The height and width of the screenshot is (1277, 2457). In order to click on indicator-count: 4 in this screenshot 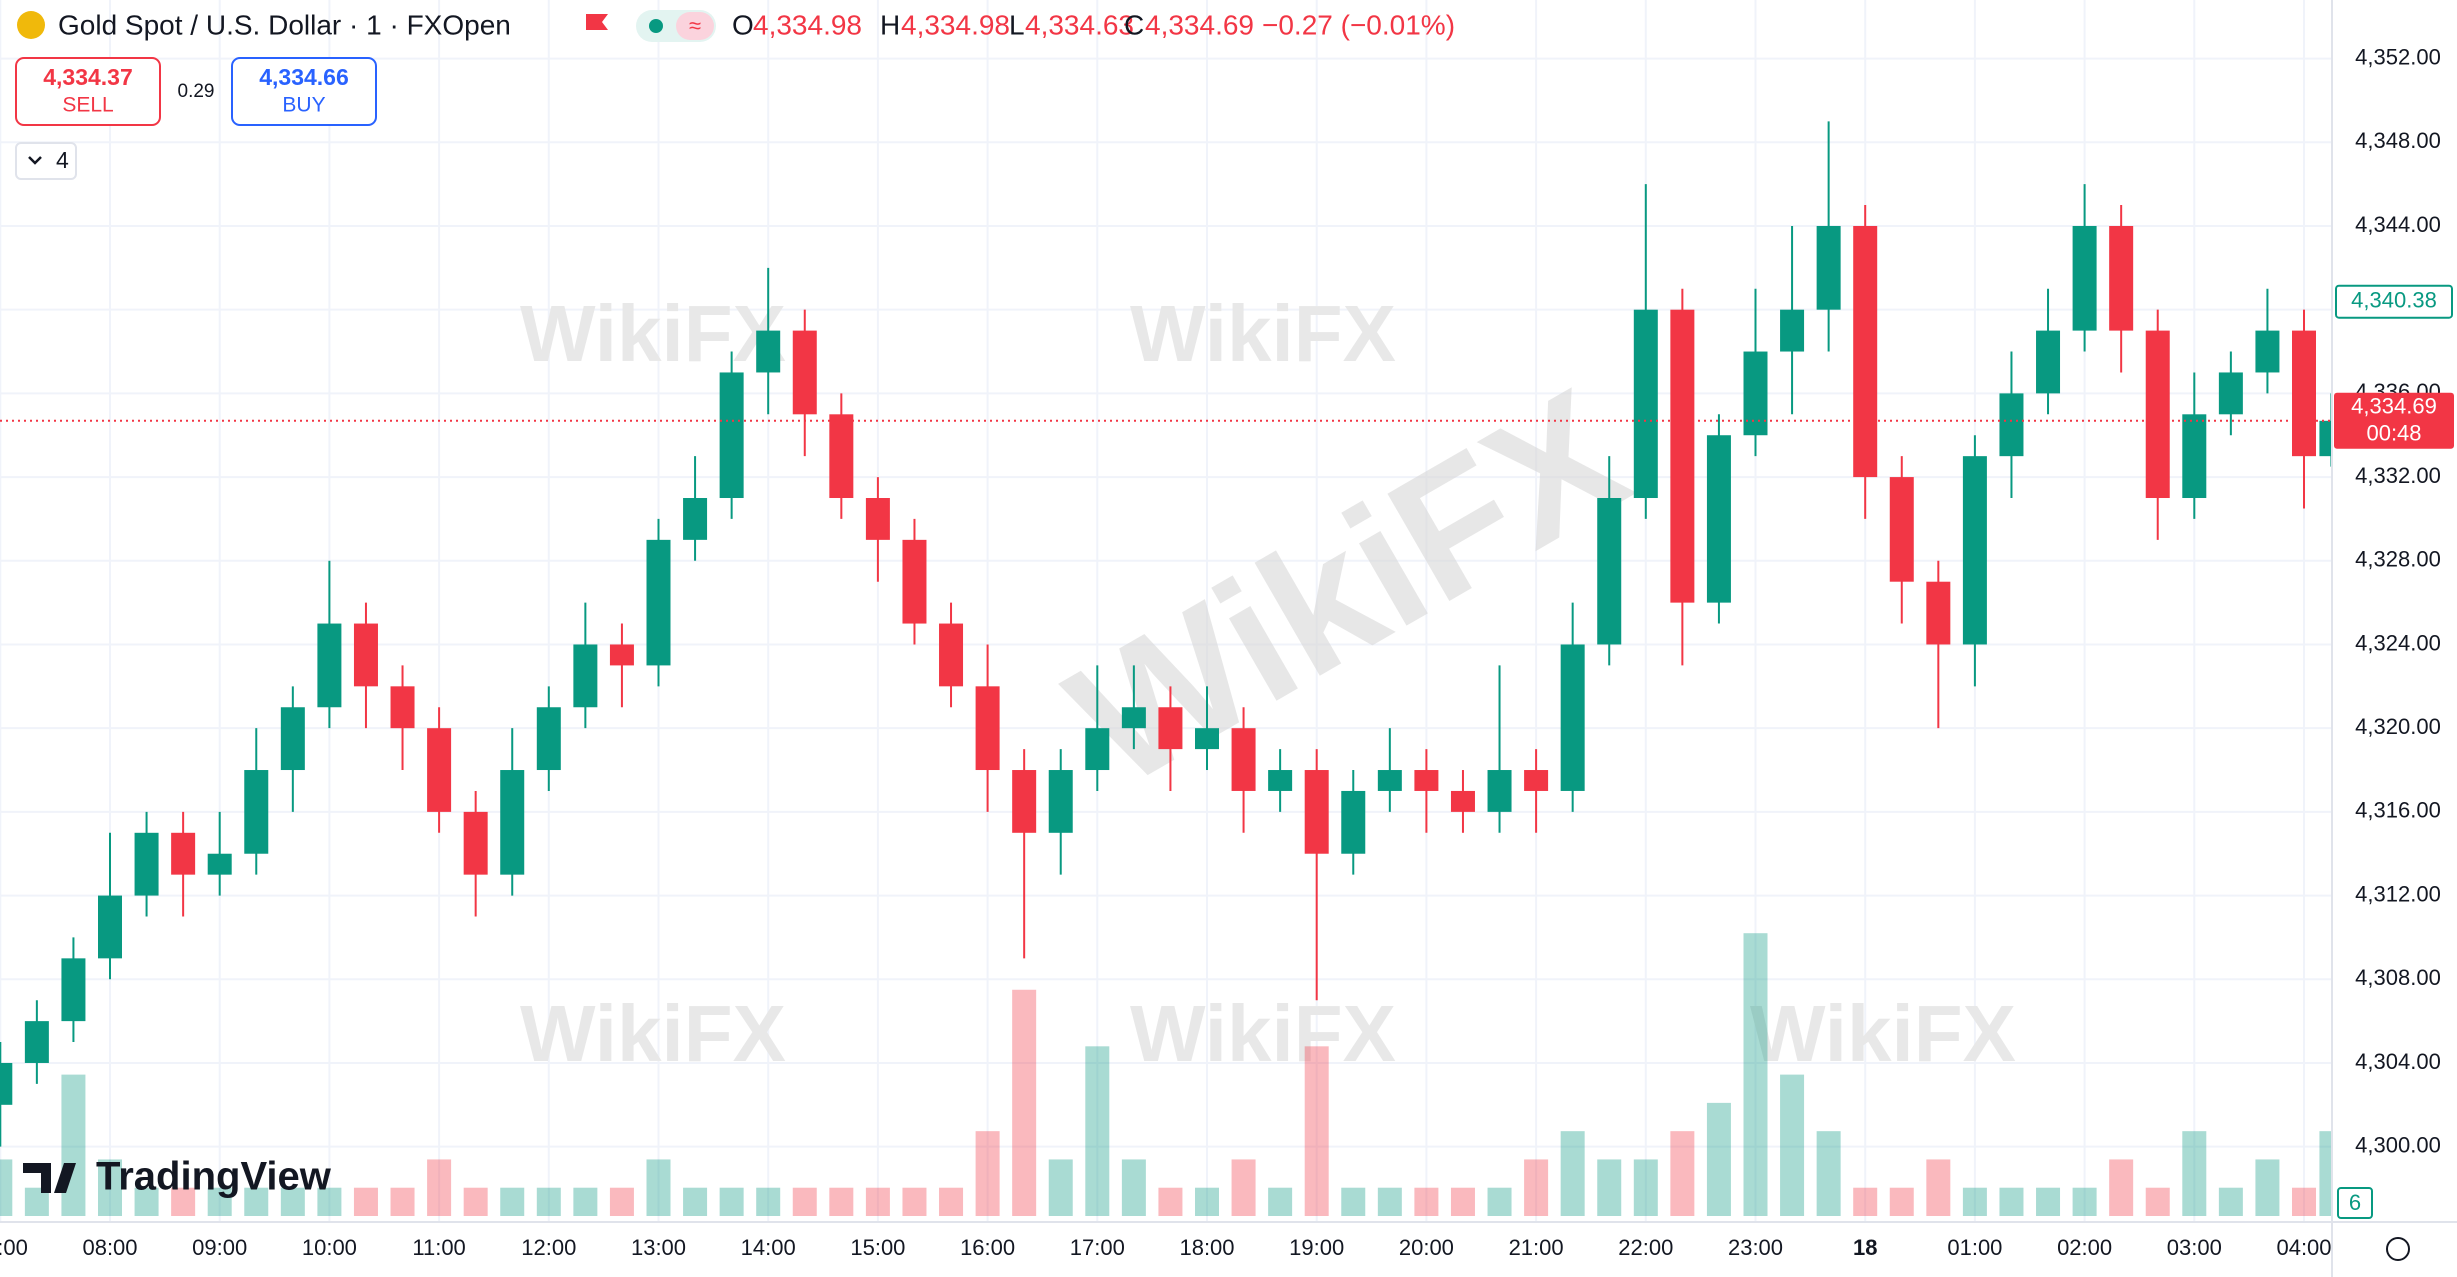, I will do `click(62, 160)`.